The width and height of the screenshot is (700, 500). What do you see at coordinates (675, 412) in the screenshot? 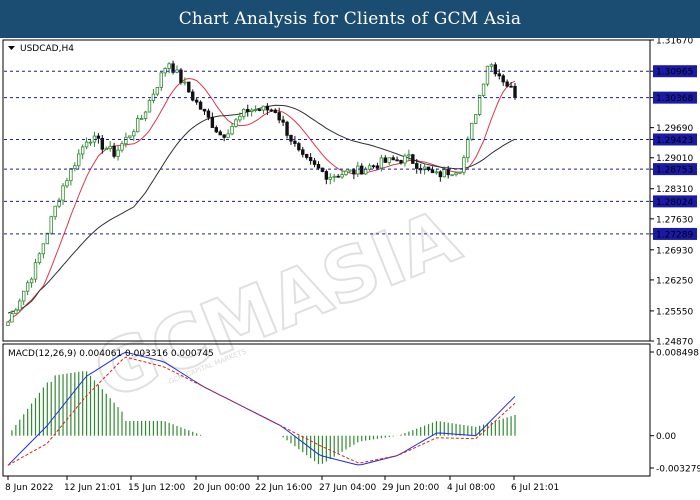
I see `macd-axis: 0.008498 0.00 -0.003279` at bounding box center [675, 412].